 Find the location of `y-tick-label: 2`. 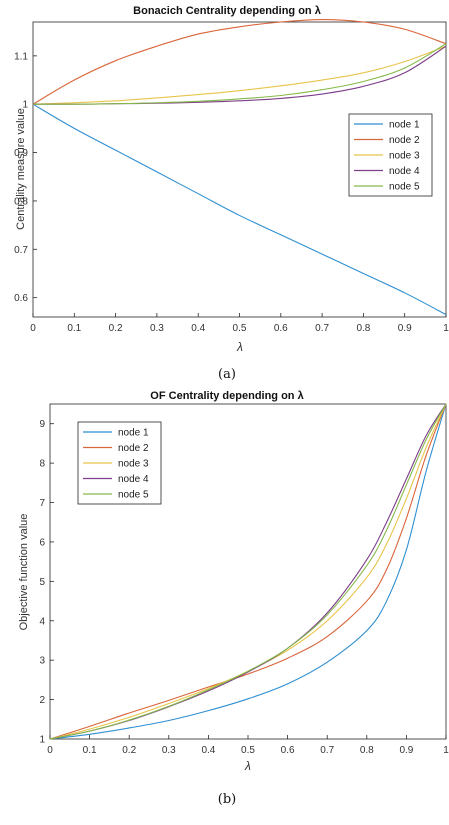

y-tick-label: 2 is located at coordinates (42, 700).